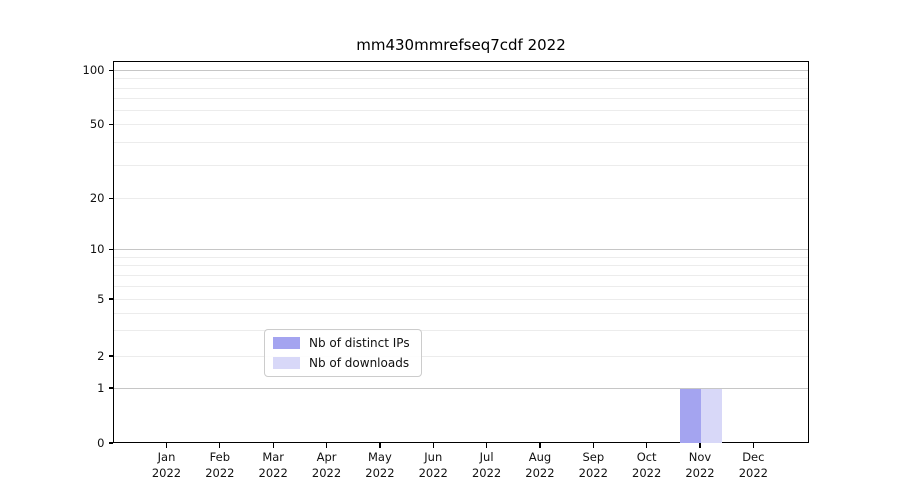 Image resolution: width=900 pixels, height=500 pixels. I want to click on y-tick-label: 20, so click(97, 197).